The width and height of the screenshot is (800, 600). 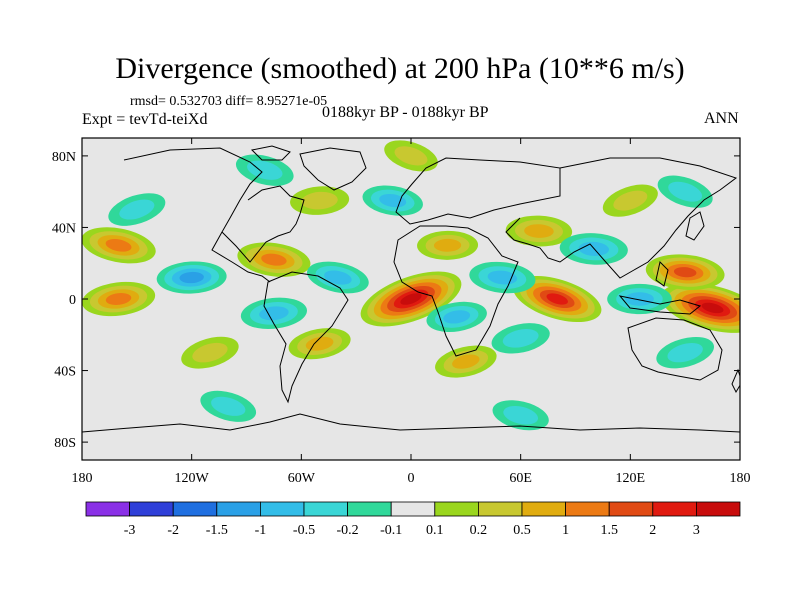 What do you see at coordinates (261, 530) in the screenshot?
I see `colorbar-label: -1` at bounding box center [261, 530].